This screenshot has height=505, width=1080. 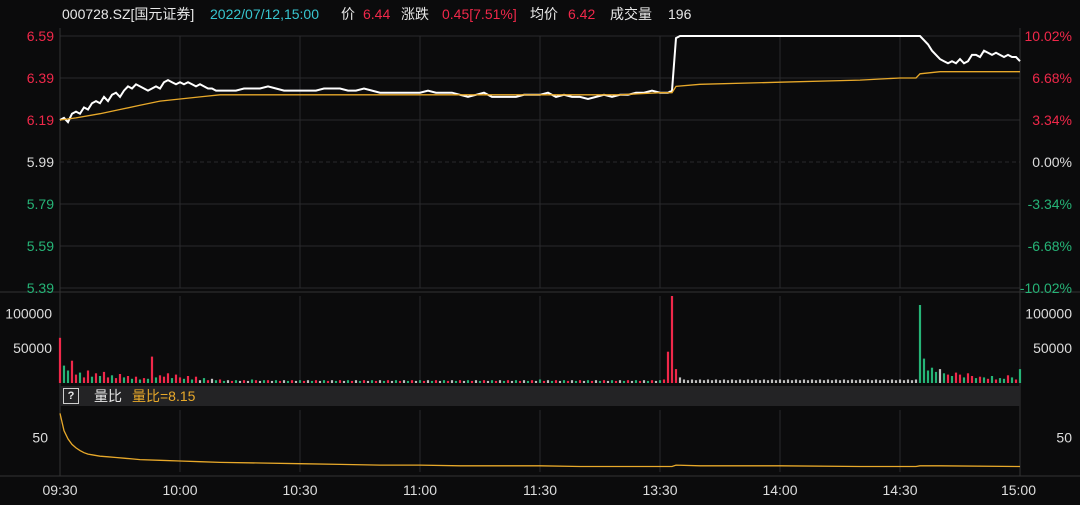 I want to click on indicator-bar: ? 量比 量比=8.15, so click(x=540, y=396).